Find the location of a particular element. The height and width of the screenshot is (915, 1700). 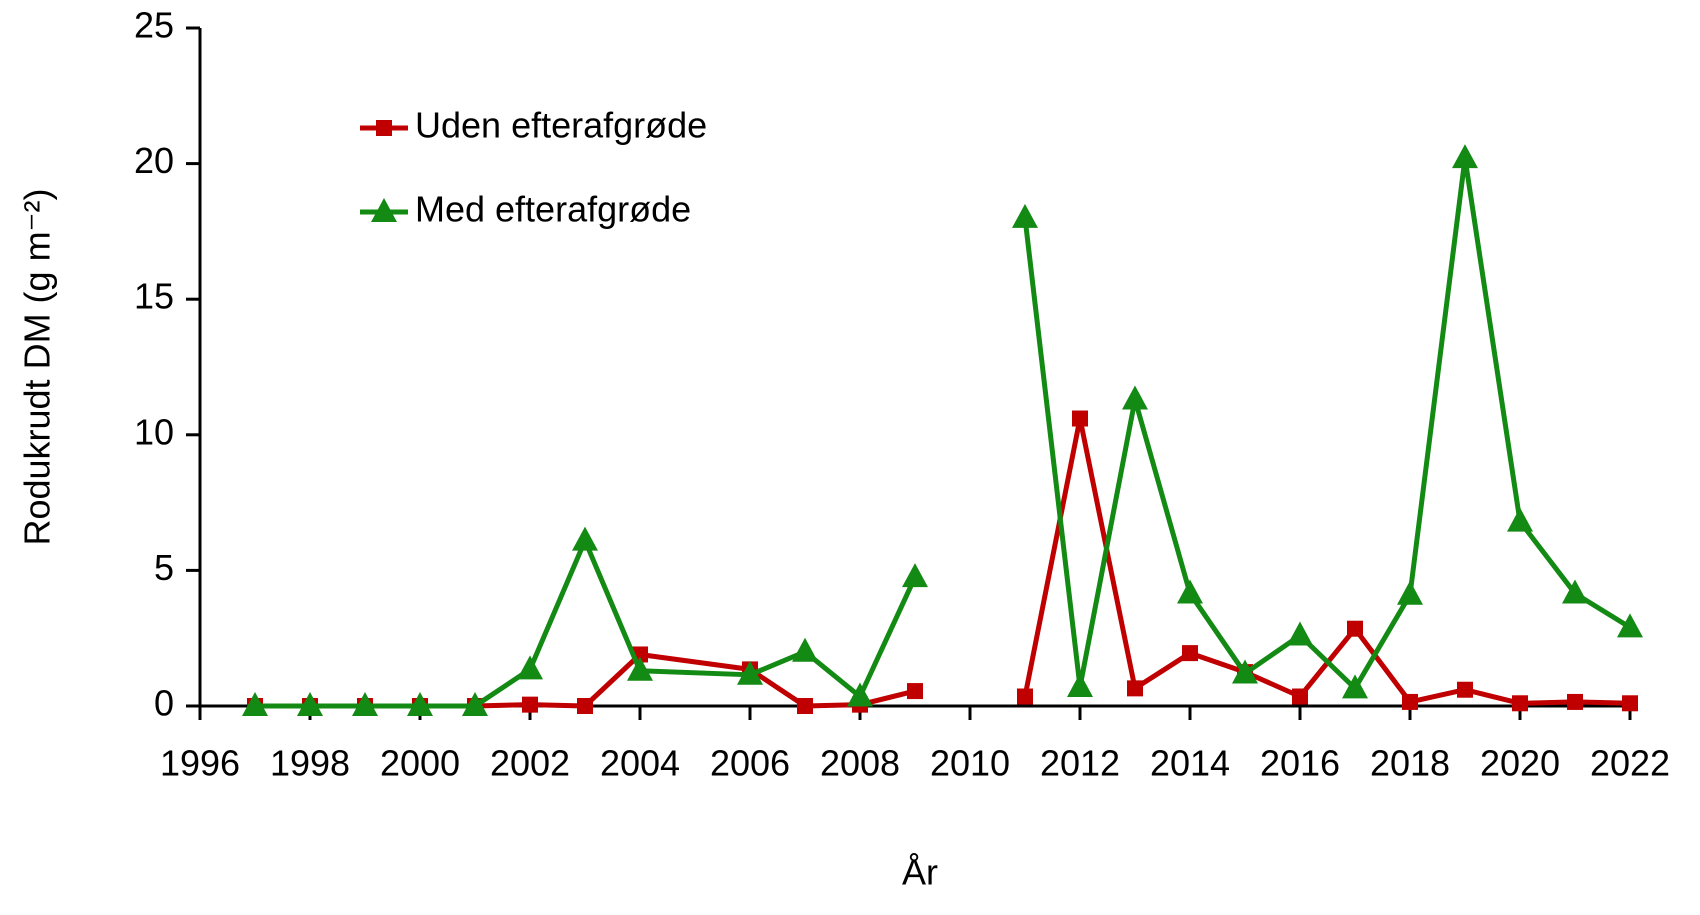

y-tick-label: 15 is located at coordinates (154, 296).